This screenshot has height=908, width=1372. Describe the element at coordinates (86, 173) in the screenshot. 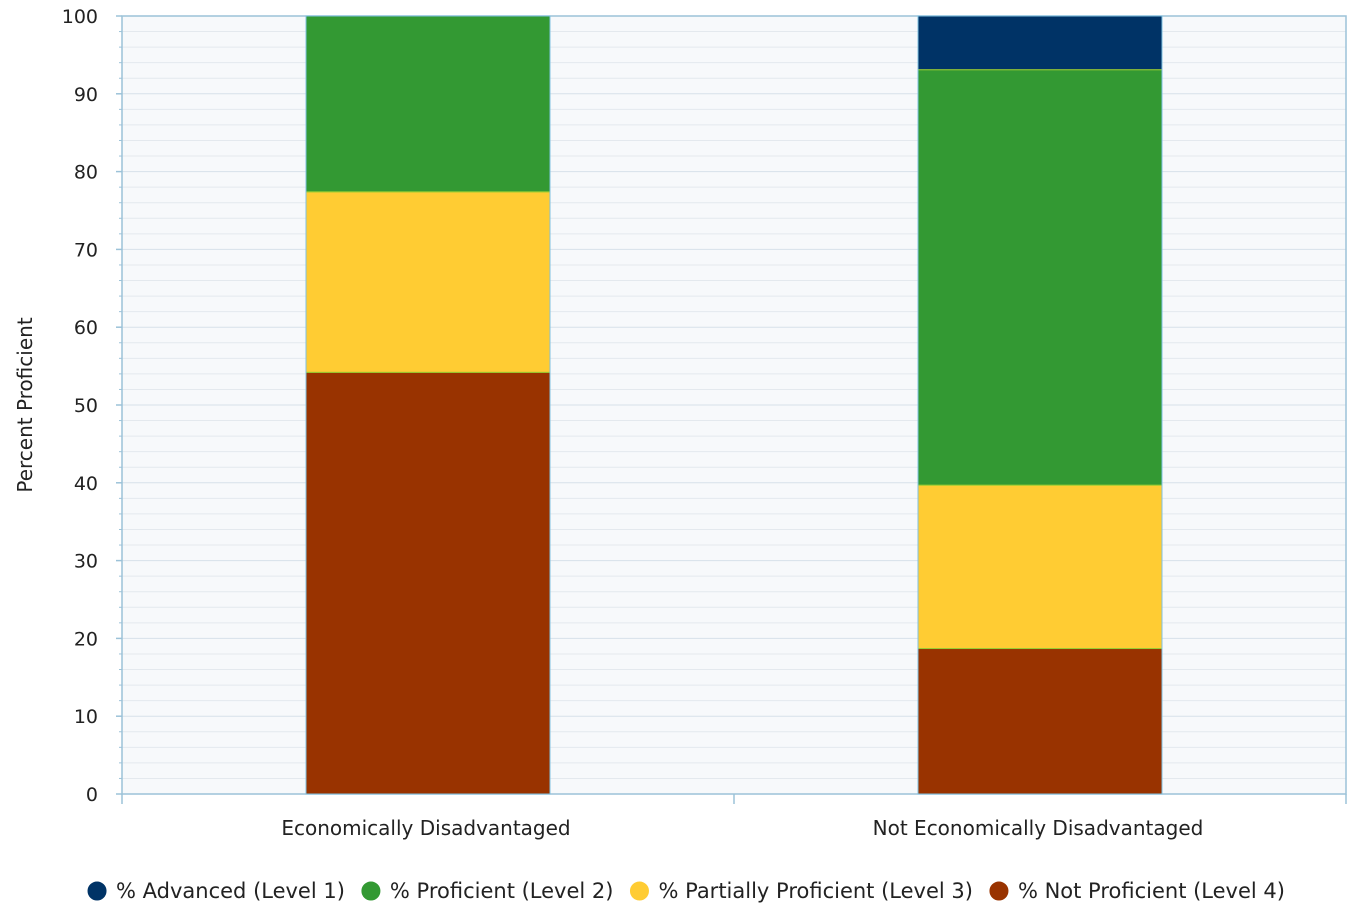

I see `y-tick-label: 80` at that location.